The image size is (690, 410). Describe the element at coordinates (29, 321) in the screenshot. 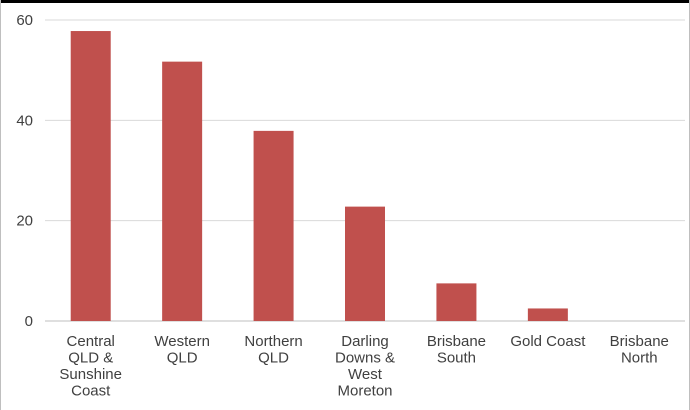

I see `y-tick-label: 0` at that location.